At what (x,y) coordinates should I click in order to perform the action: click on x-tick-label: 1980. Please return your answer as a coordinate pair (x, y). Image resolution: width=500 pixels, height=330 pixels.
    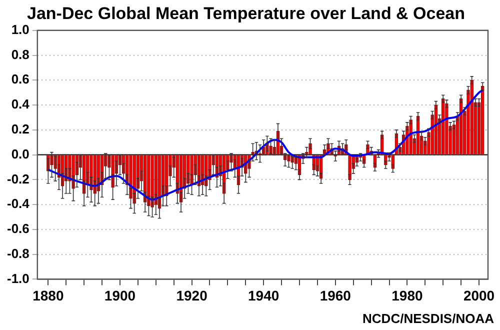
    Looking at the image, I should click on (407, 295).